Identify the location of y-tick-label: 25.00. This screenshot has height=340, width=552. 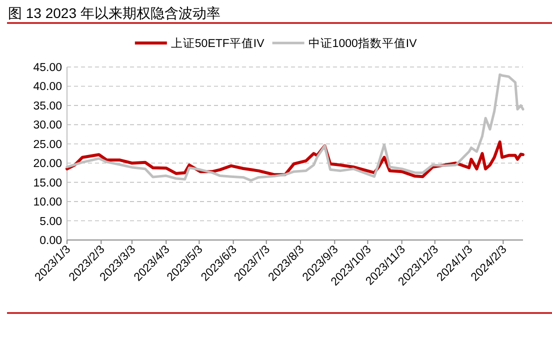
(47, 144).